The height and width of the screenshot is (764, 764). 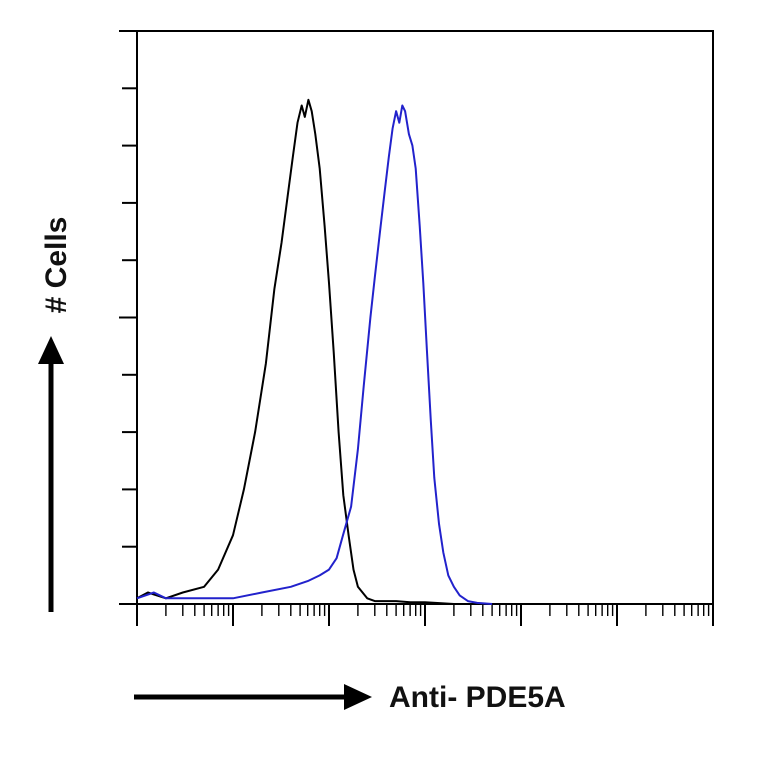 I want to click on x-axis-title: Anti- PDE5A, so click(x=477, y=697).